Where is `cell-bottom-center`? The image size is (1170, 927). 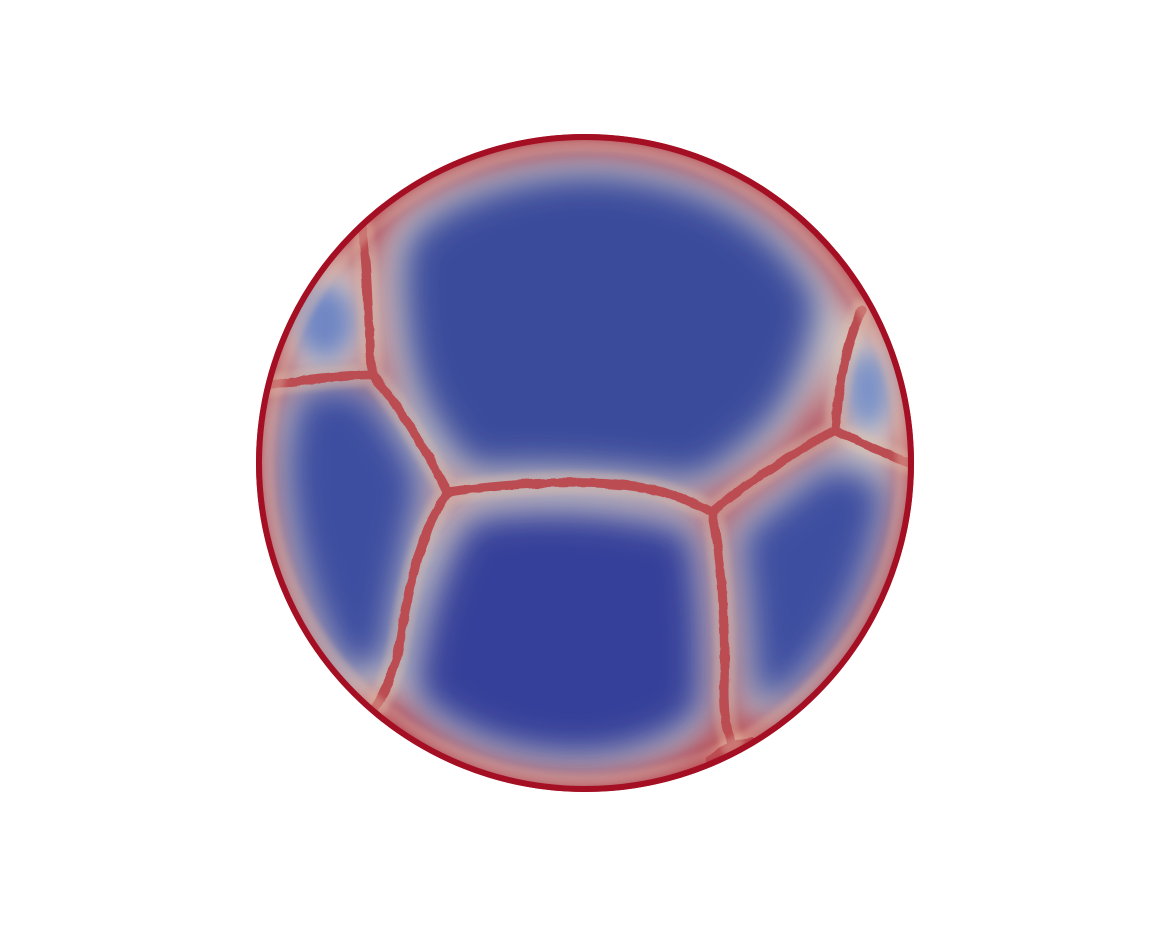
cell-bottom-center is located at coordinates (558, 633).